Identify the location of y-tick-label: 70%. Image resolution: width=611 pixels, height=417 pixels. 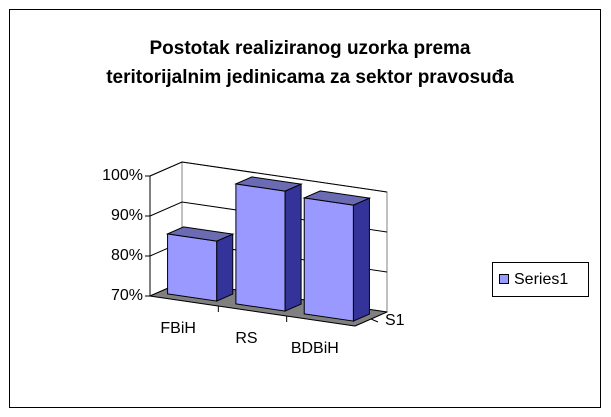
(127, 295).